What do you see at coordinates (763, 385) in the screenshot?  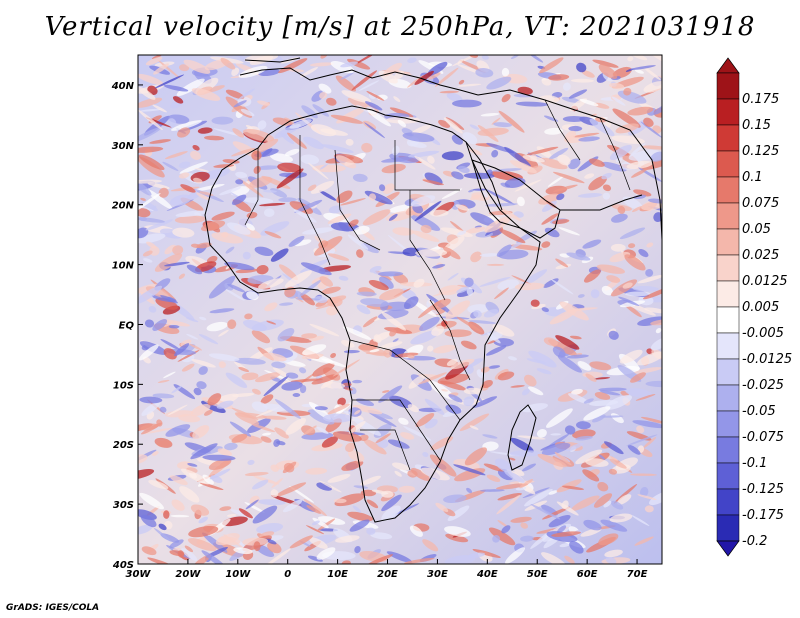 I see `colorbar-label: -0.025` at bounding box center [763, 385].